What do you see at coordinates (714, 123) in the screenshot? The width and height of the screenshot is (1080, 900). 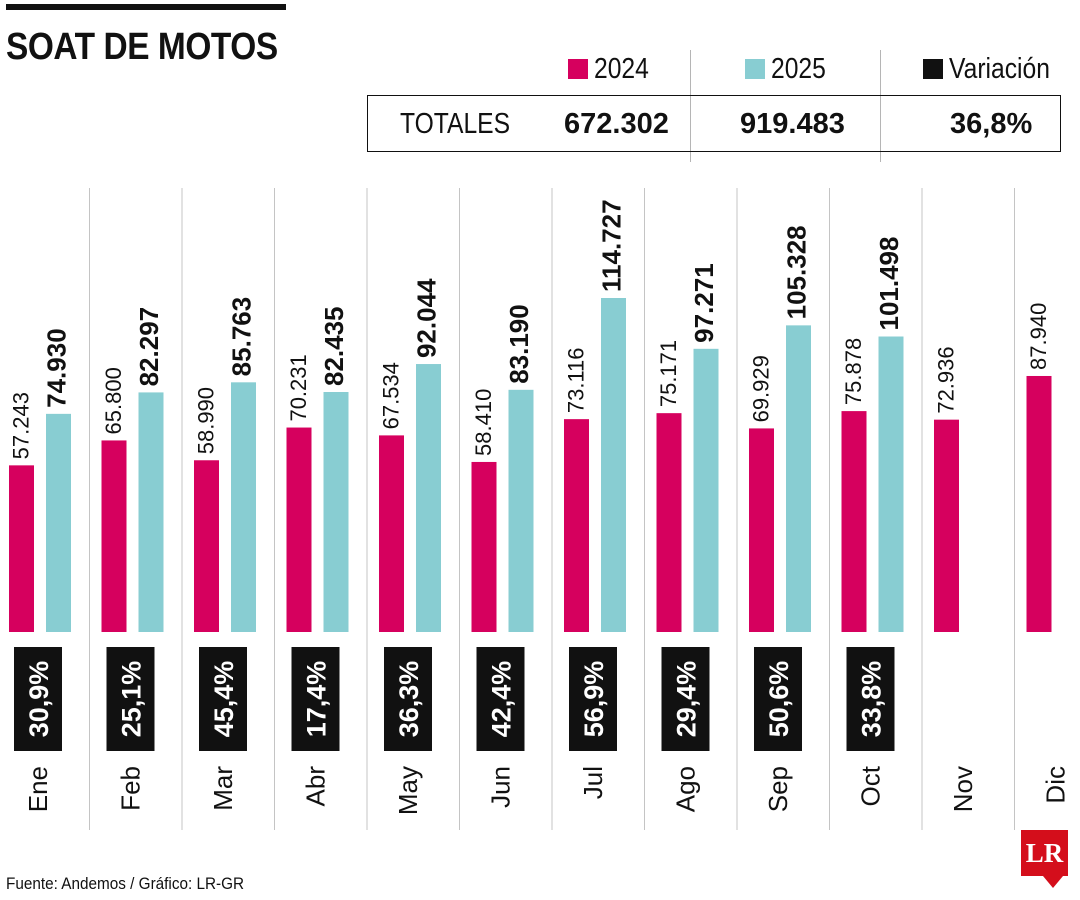 I see `totals-box: TOTALES 672.302 919.483 36,8%` at bounding box center [714, 123].